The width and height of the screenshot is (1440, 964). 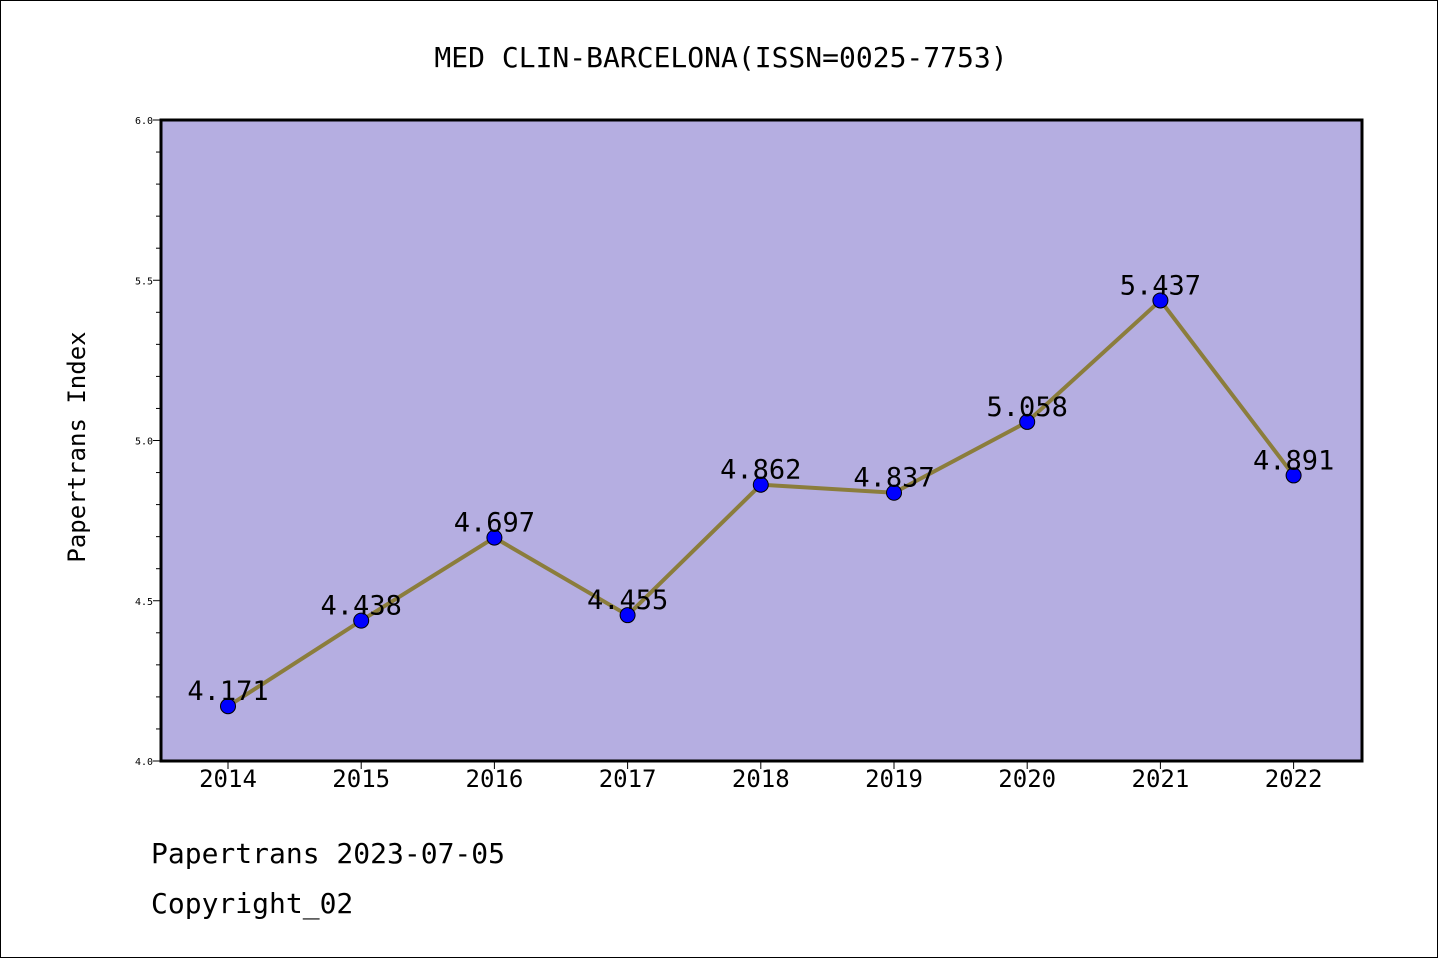 I want to click on x-tick-label: 2021, so click(x=1161, y=779).